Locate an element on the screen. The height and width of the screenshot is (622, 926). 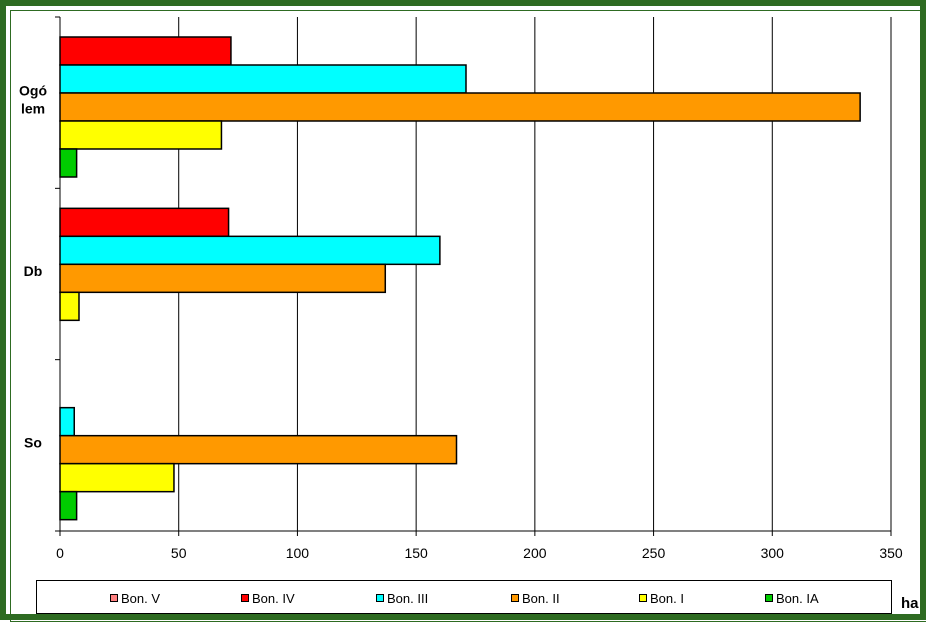
category-label-0-0: Ogó is located at coordinates (33, 91).